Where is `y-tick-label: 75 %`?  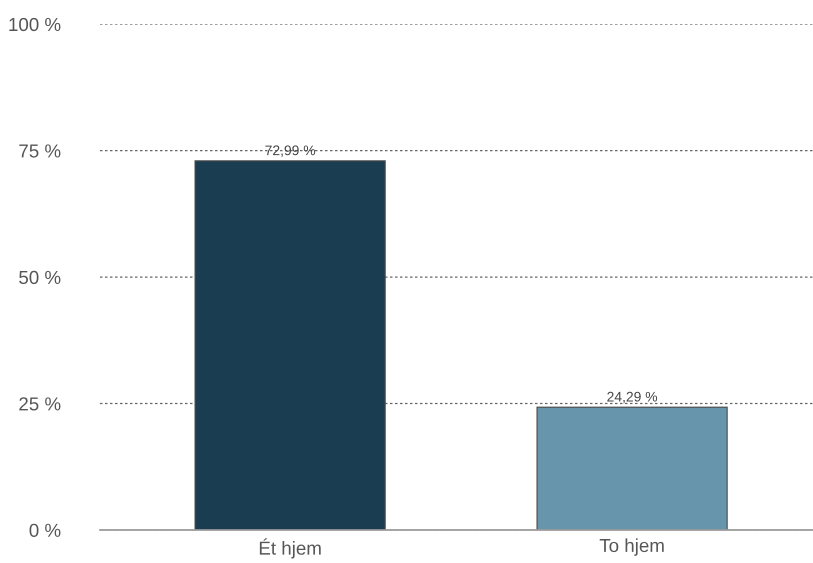
y-tick-label: 75 % is located at coordinates (39, 151).